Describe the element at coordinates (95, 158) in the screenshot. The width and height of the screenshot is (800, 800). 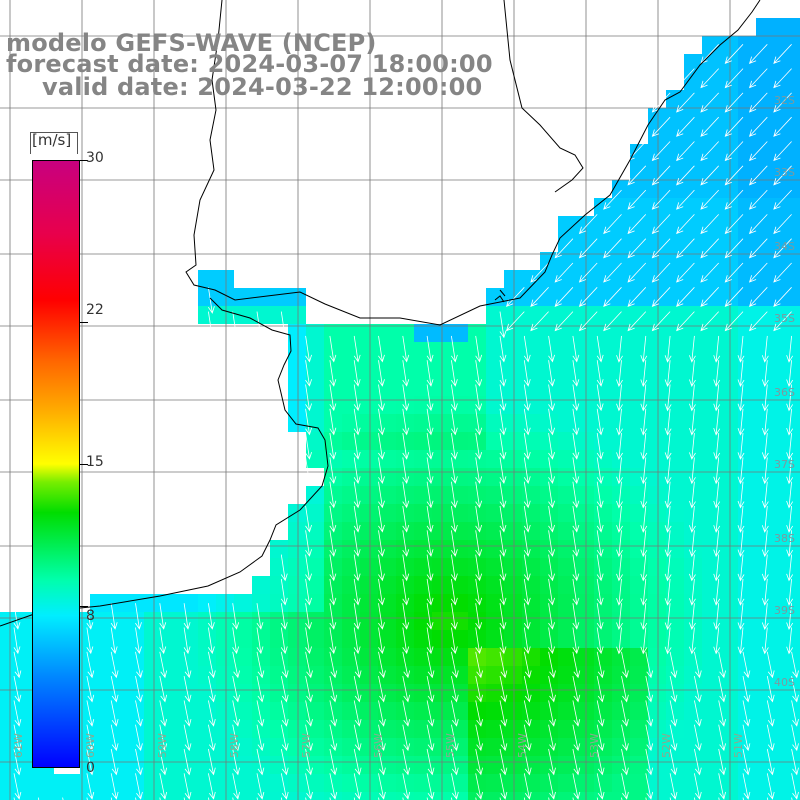
I see `tick-label-30: 30` at that location.